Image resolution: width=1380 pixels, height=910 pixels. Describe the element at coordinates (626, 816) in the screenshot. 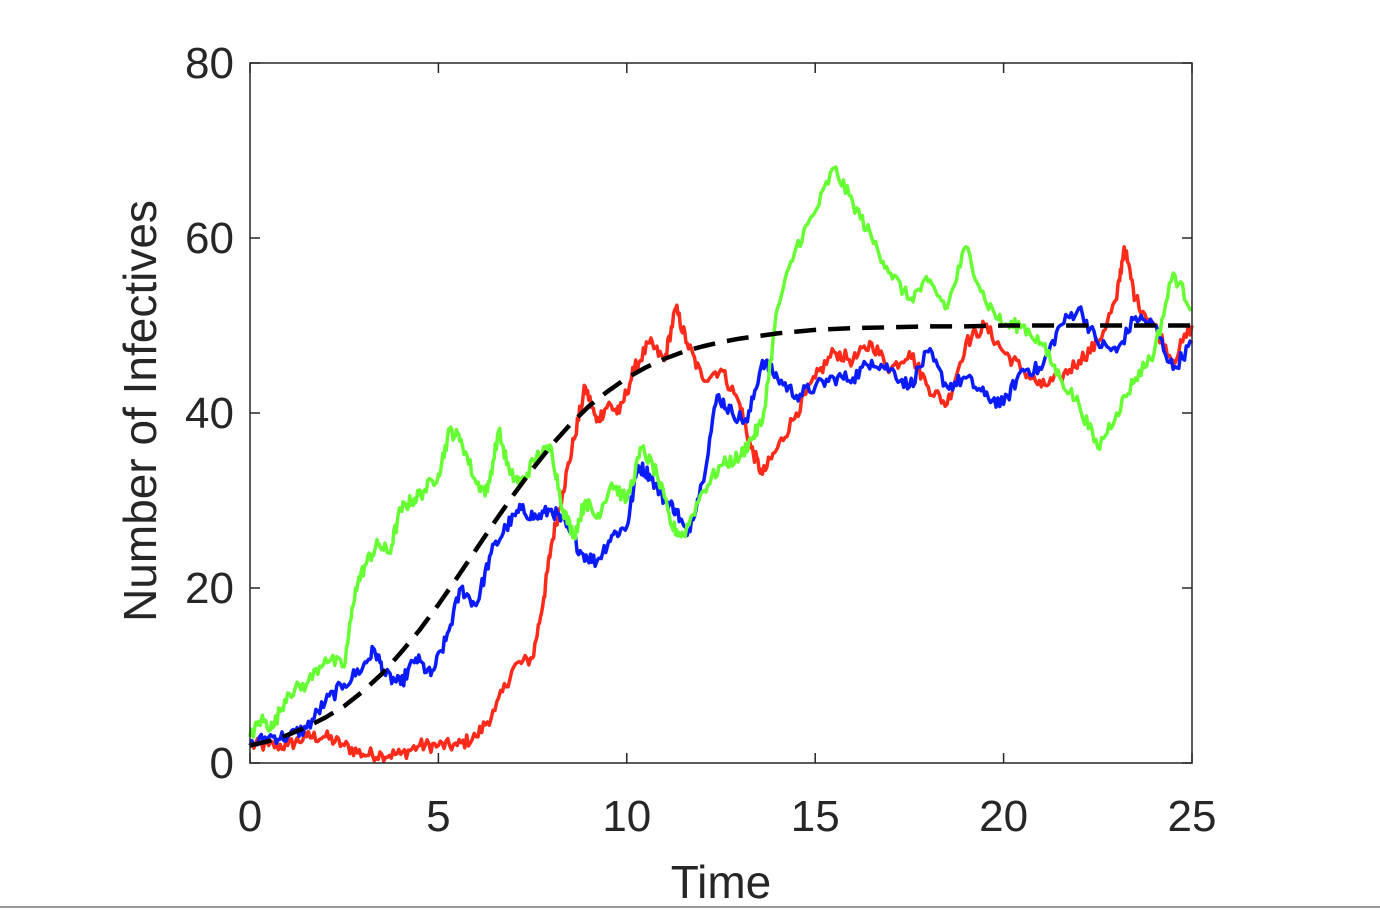

I see `x-tick-label: 10` at that location.